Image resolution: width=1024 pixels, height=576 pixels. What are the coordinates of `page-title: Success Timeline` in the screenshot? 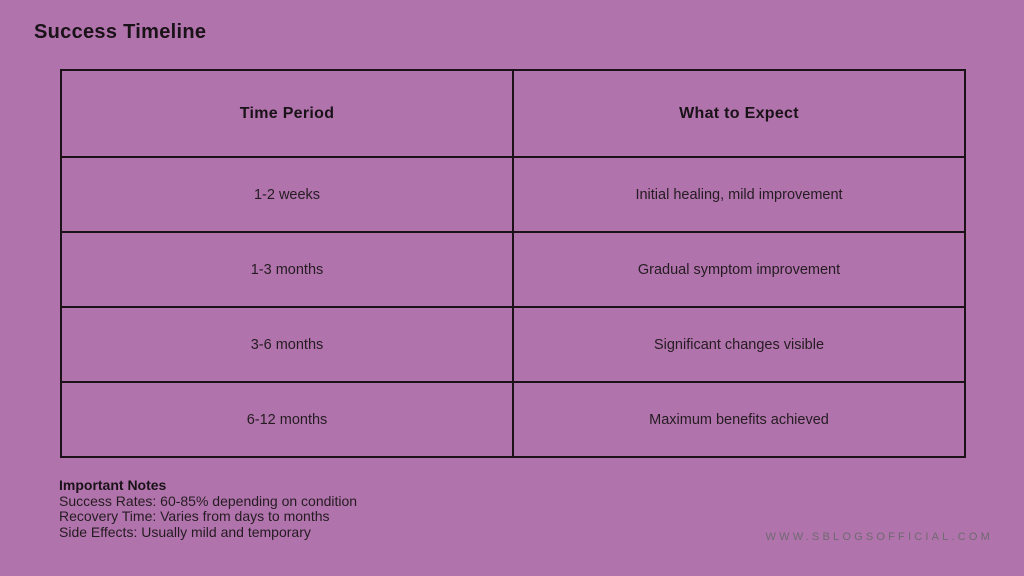 It's located at (120, 32).